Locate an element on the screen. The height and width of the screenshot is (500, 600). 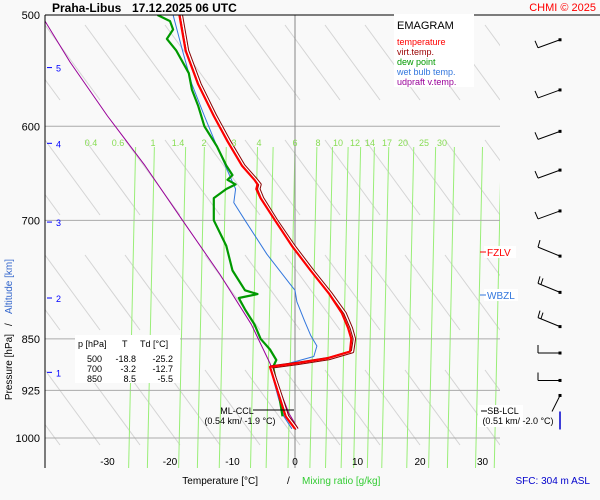
copyright: CHMI © 2025 is located at coordinates (562, 8).